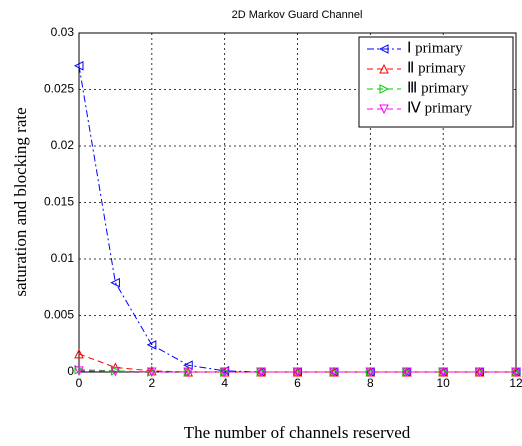 This screenshot has width=522, height=446. I want to click on x-tick-label: 8, so click(370, 383).